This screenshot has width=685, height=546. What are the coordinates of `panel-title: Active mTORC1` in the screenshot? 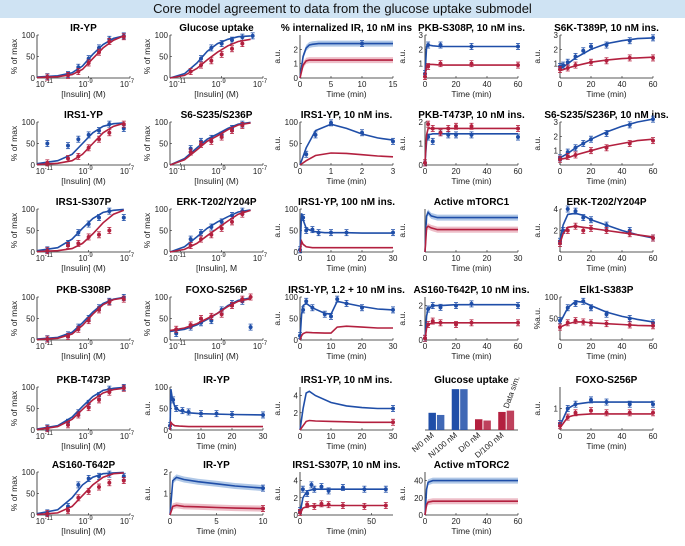 It's located at (472, 202).